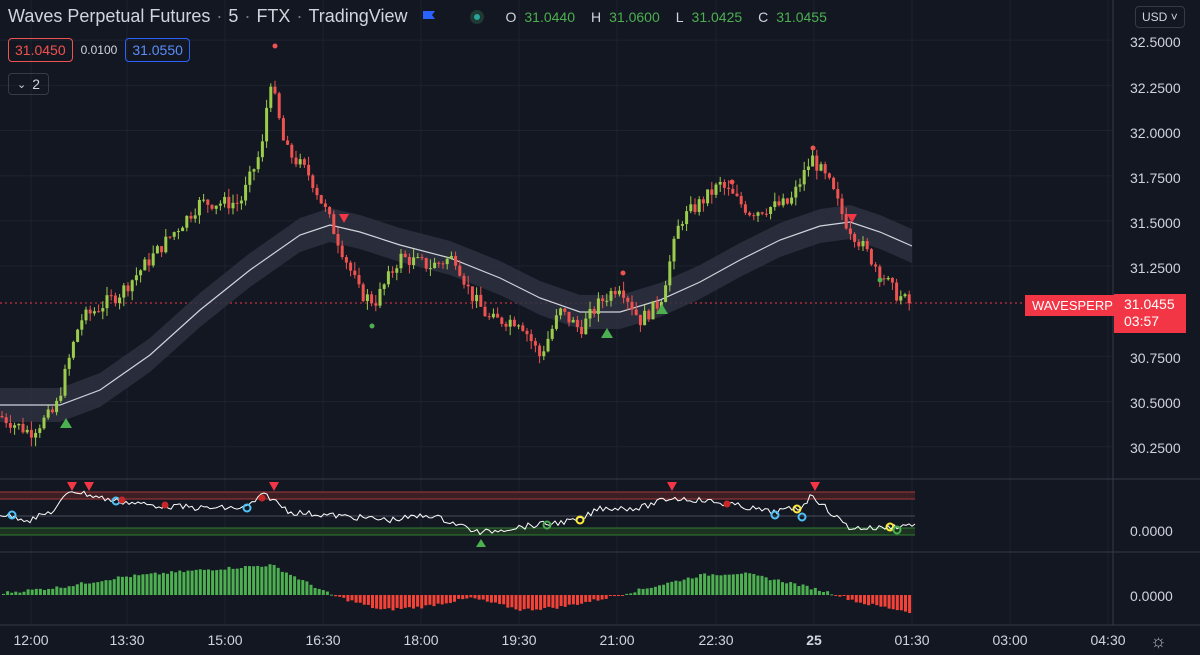  I want to click on sell-price-button: 31.0450, so click(40, 50).